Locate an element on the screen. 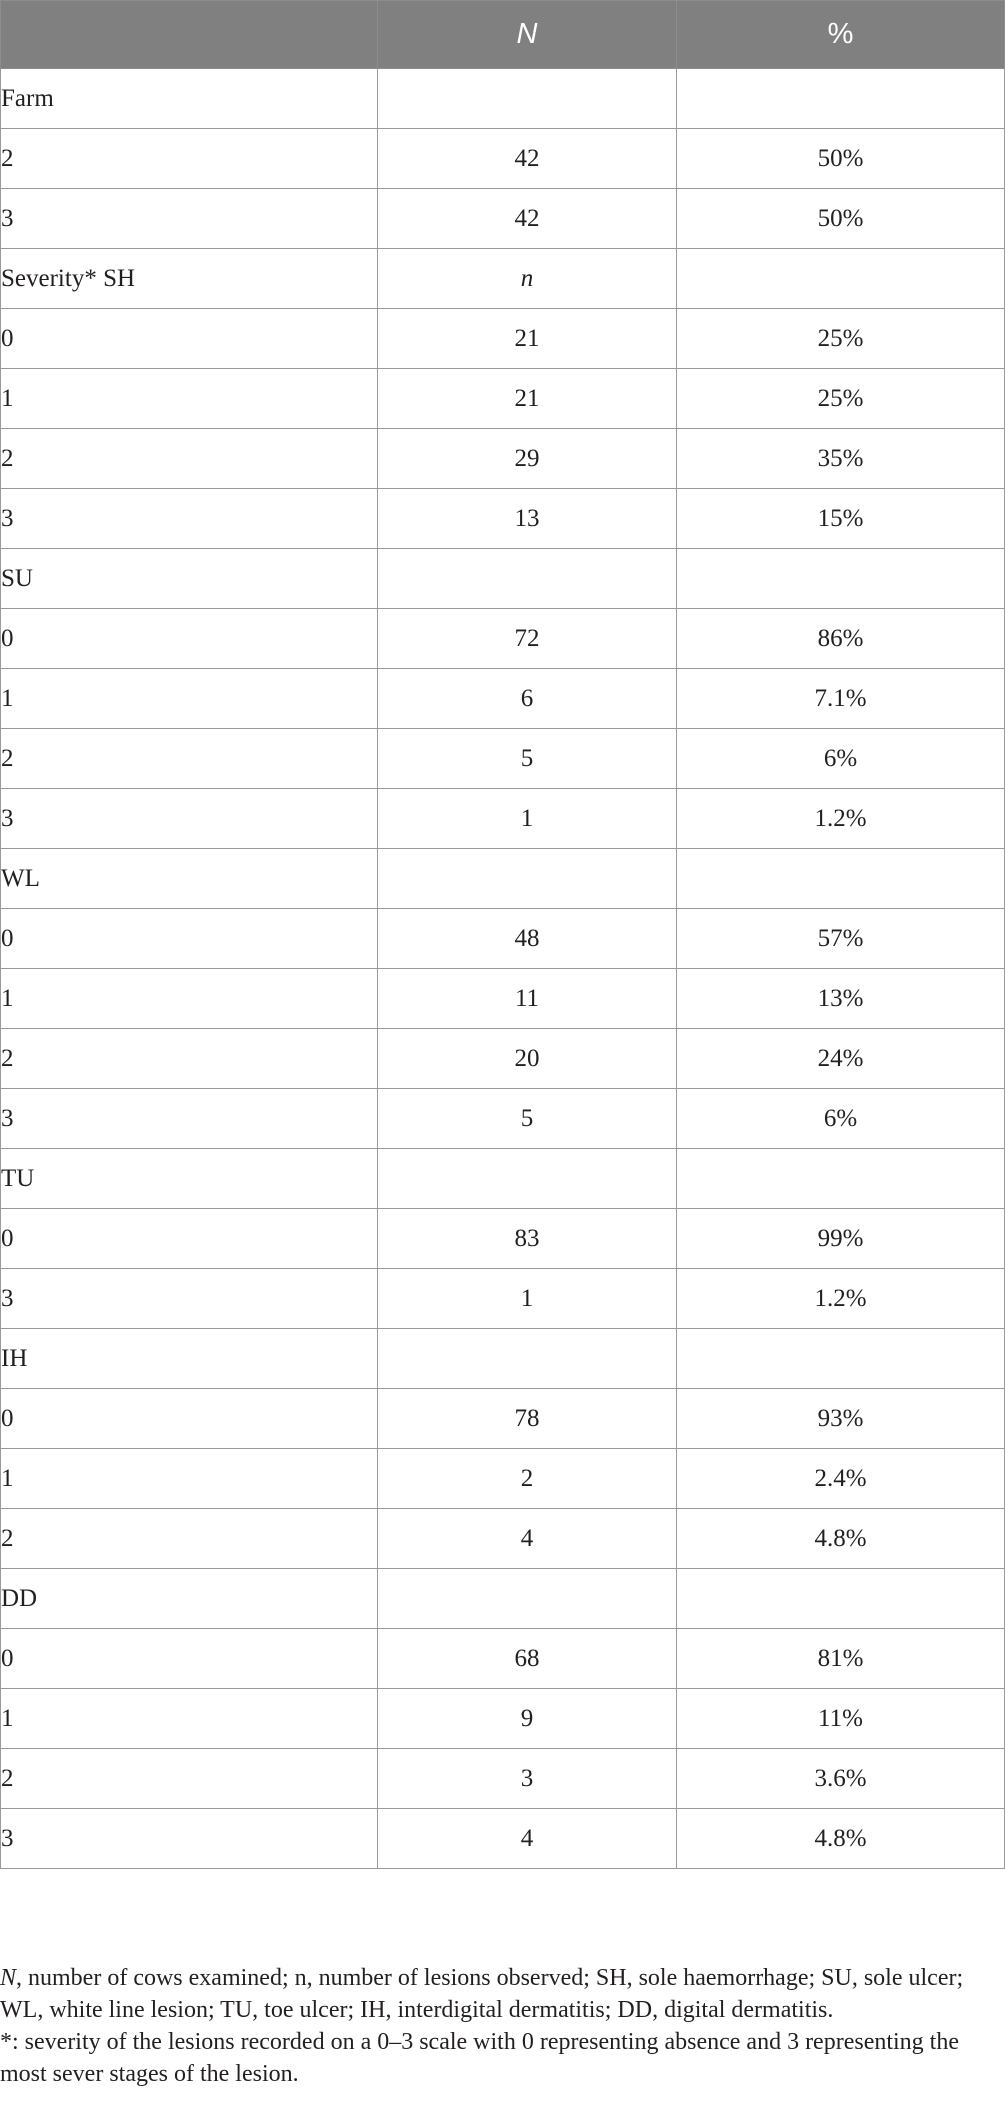 This screenshot has width=1005, height=2104. percent-cell: 1.2% is located at coordinates (840, 818).